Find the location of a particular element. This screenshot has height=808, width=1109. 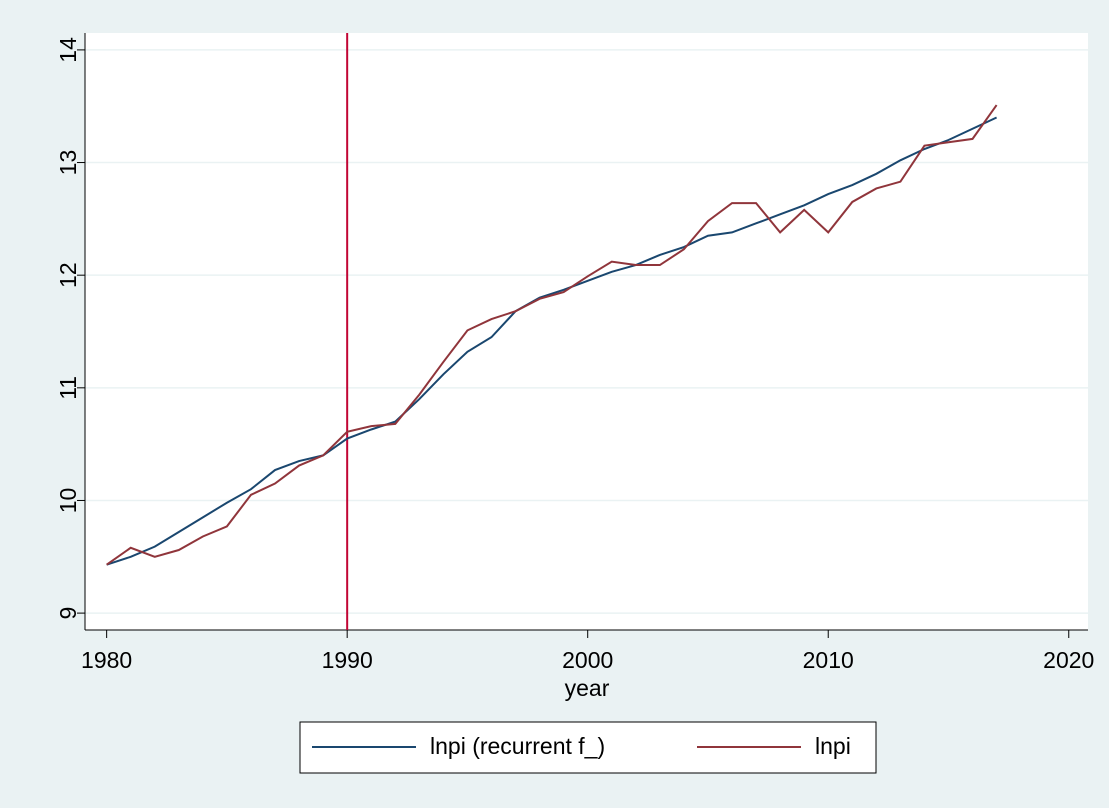

y-tick-label: 10 is located at coordinates (68, 501).